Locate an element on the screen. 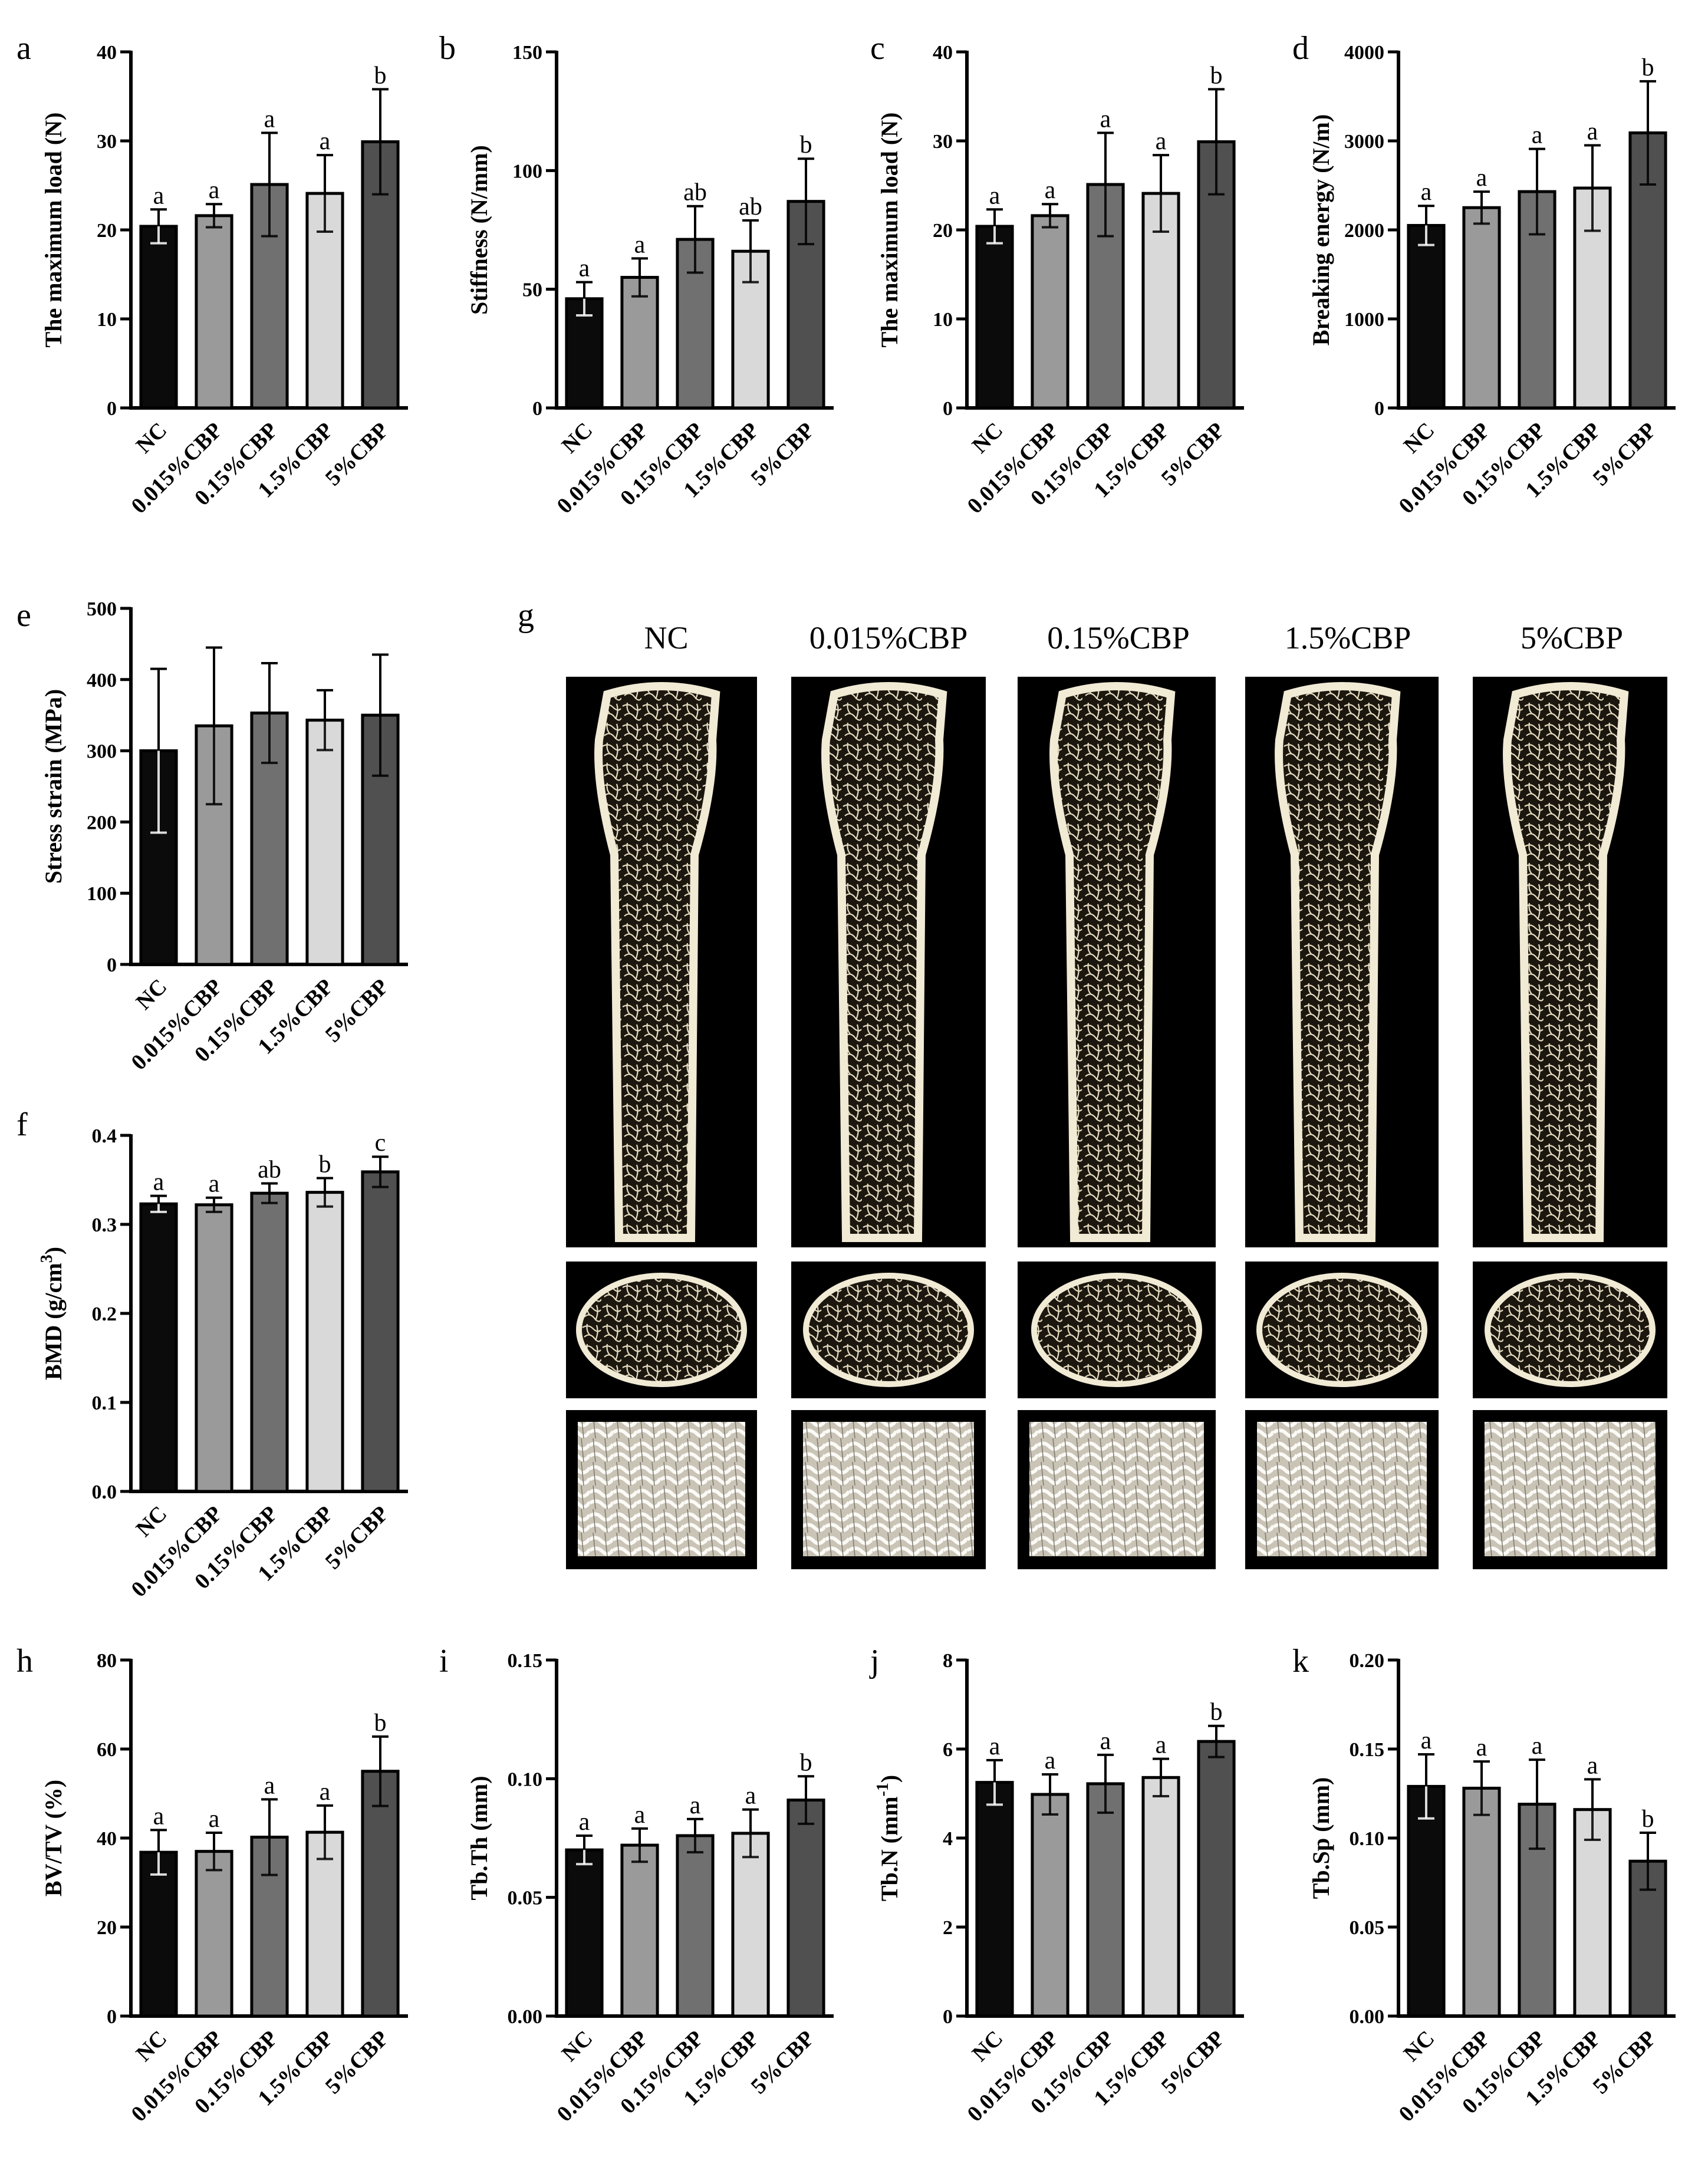 The width and height of the screenshot is (1708, 2177). y-axis-label-text: Tb.N (mm is located at coordinates (889, 1848).